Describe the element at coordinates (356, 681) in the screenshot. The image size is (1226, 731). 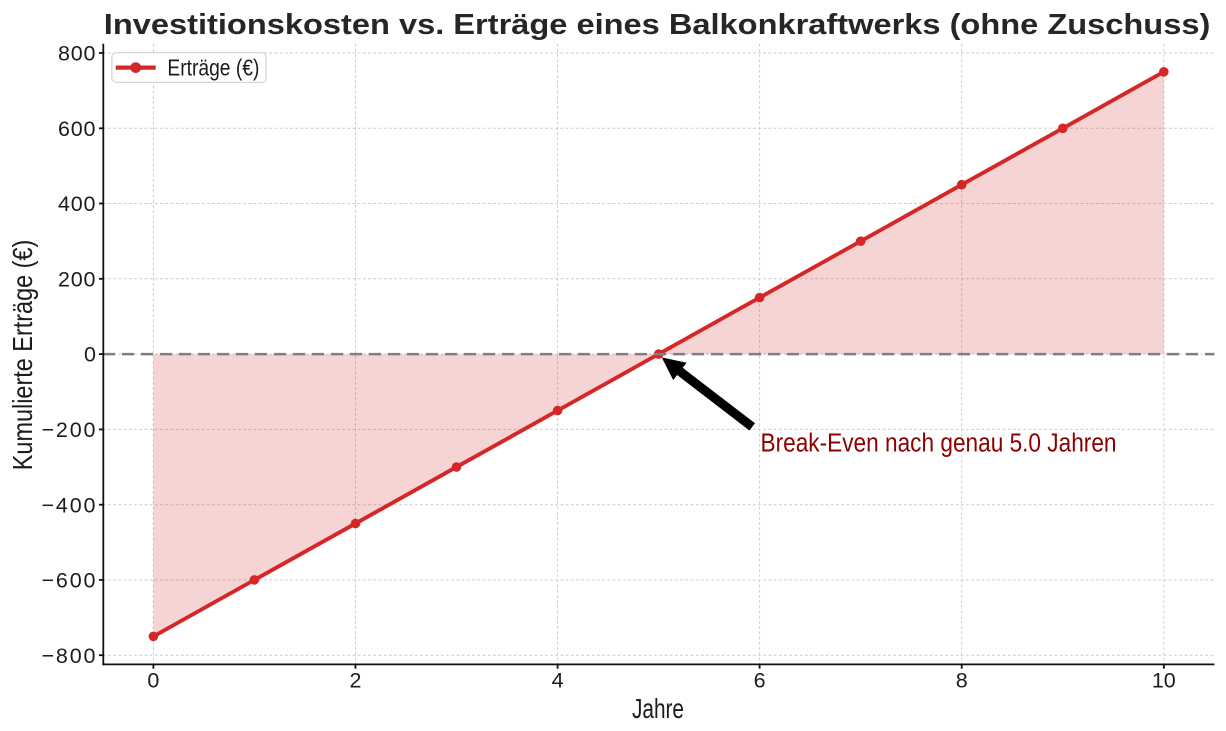
I see `svg-text: 2` at that location.